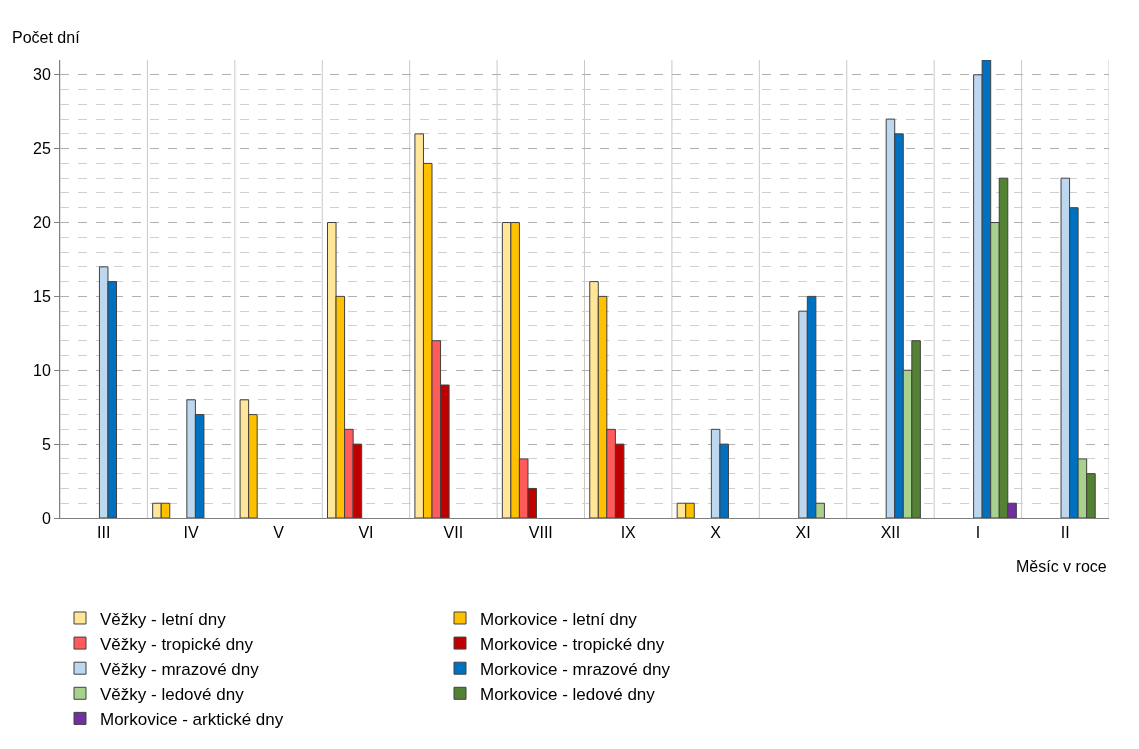 This screenshot has width=1139, height=749. What do you see at coordinates (575, 669) in the screenshot?
I see `legend-label: Morkovice - mrazové dny` at bounding box center [575, 669].